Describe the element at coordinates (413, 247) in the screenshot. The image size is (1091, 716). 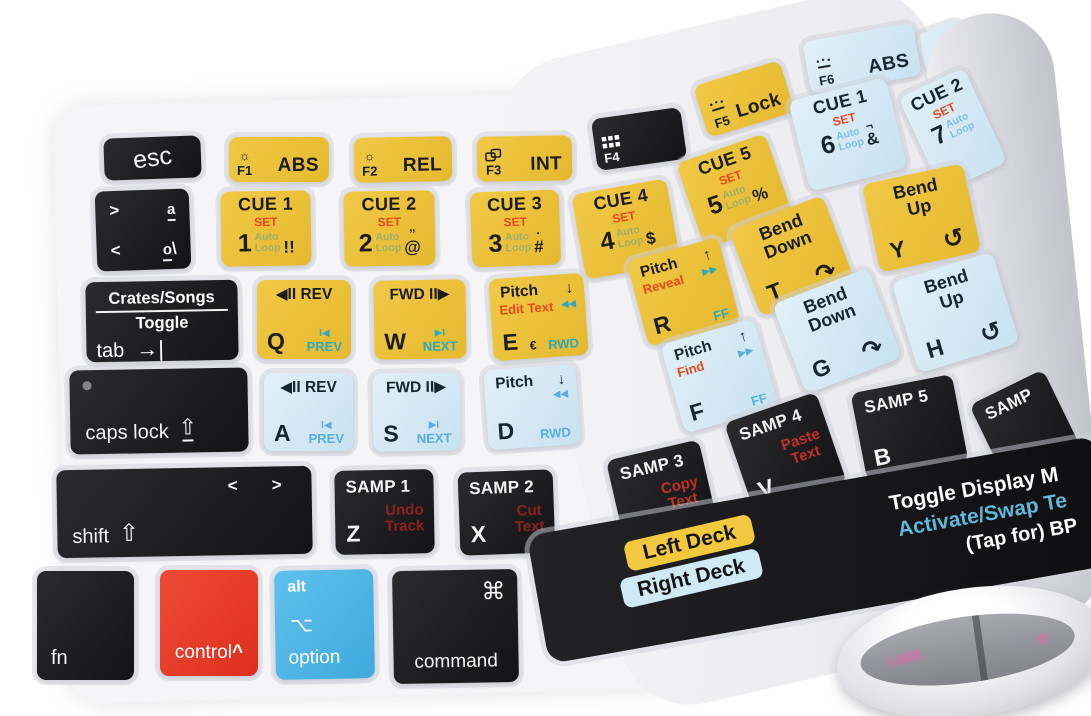
I see `shift-symbol: @` at that location.